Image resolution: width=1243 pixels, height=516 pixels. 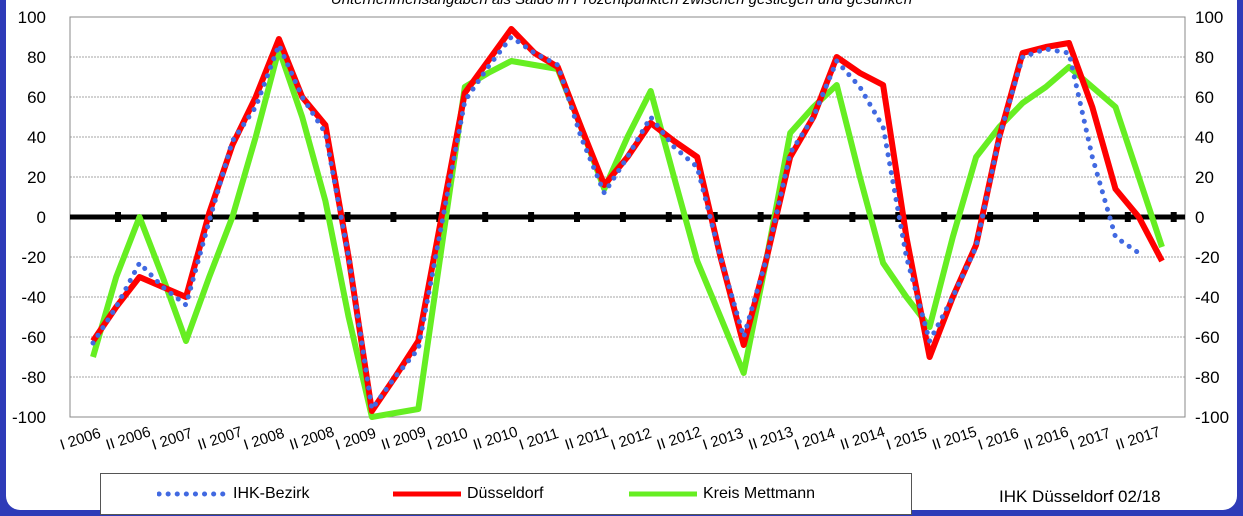 I want to click on x-tick-label: II 2009, so click(x=403, y=438).